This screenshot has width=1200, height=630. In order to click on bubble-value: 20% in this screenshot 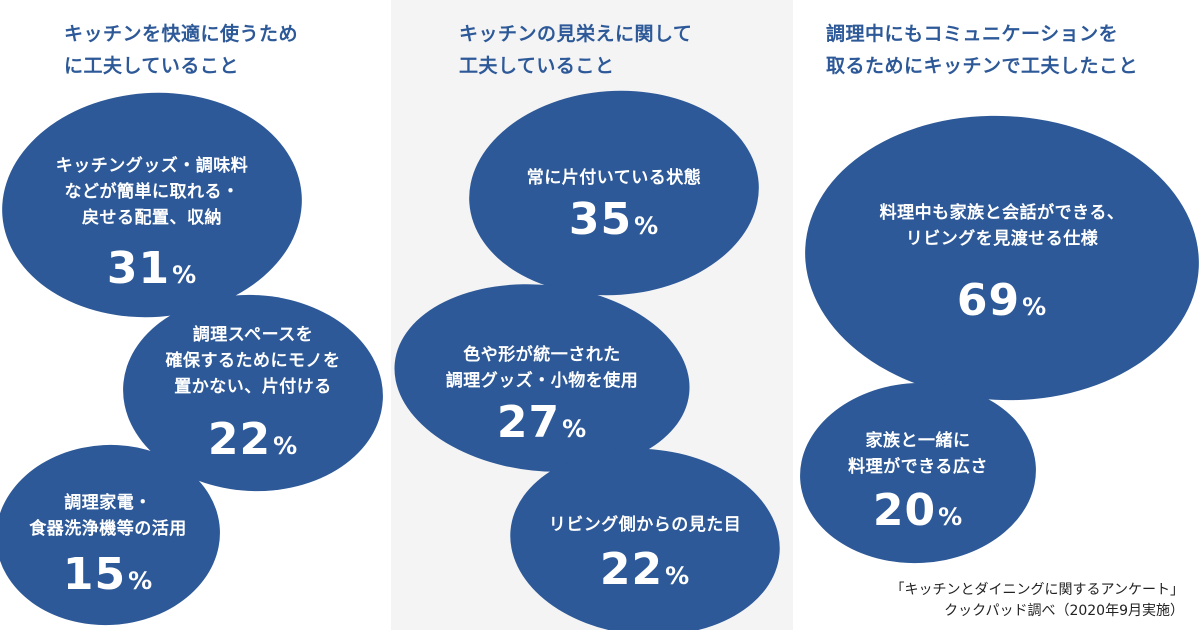, I will do `click(918, 514)`.